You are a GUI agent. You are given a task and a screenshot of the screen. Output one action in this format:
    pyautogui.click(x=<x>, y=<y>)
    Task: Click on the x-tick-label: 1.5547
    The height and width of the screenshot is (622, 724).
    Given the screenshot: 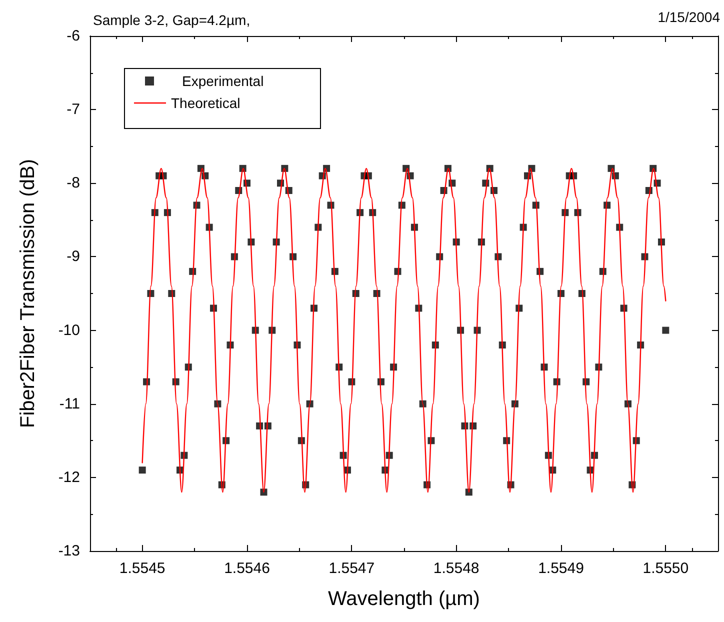 What is the action you would take?
    pyautogui.click(x=351, y=568)
    